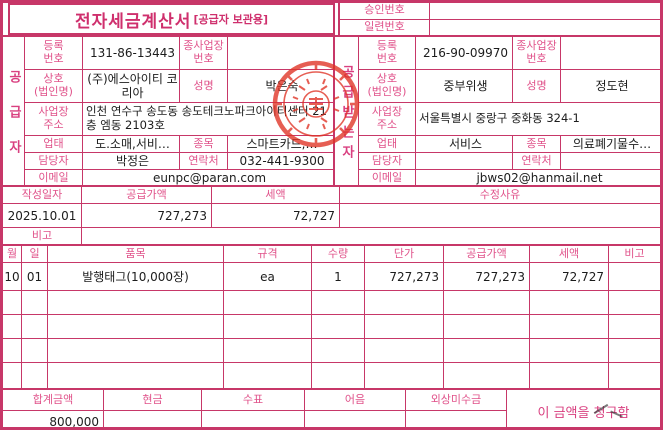 The width and height of the screenshot is (663, 430). Describe the element at coordinates (404, 326) in the screenshot. I see `item-unit-price` at that location.